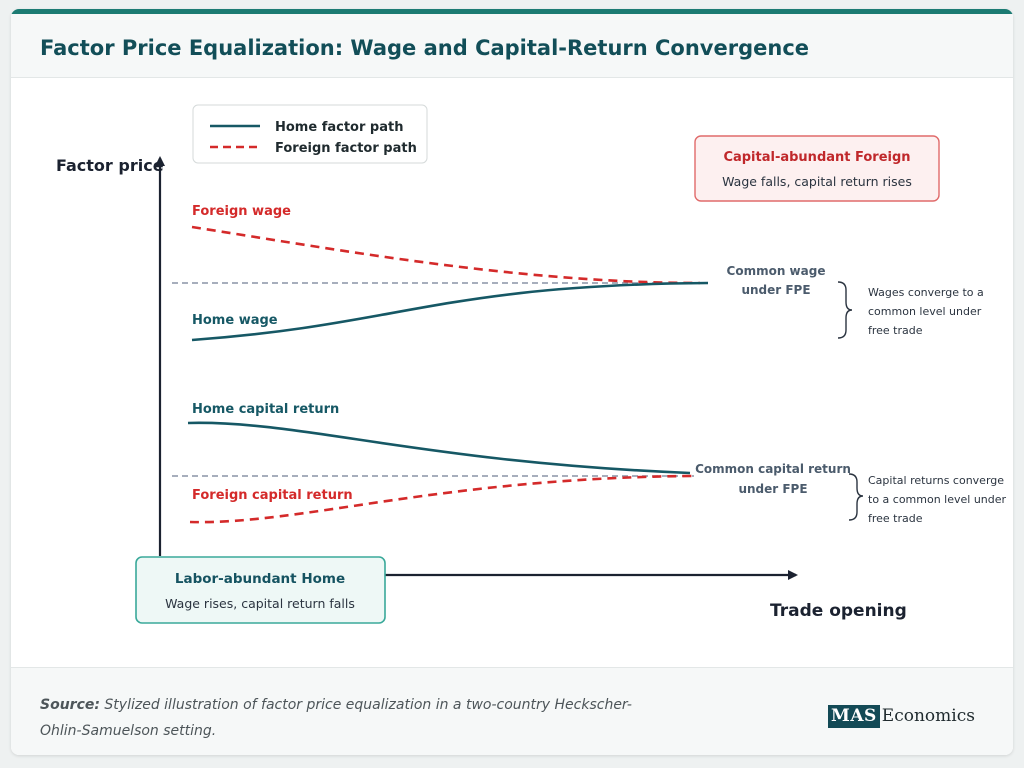 The image size is (1024, 768). I want to click on capital-note-line1: Capital returns converge, so click(936, 480).